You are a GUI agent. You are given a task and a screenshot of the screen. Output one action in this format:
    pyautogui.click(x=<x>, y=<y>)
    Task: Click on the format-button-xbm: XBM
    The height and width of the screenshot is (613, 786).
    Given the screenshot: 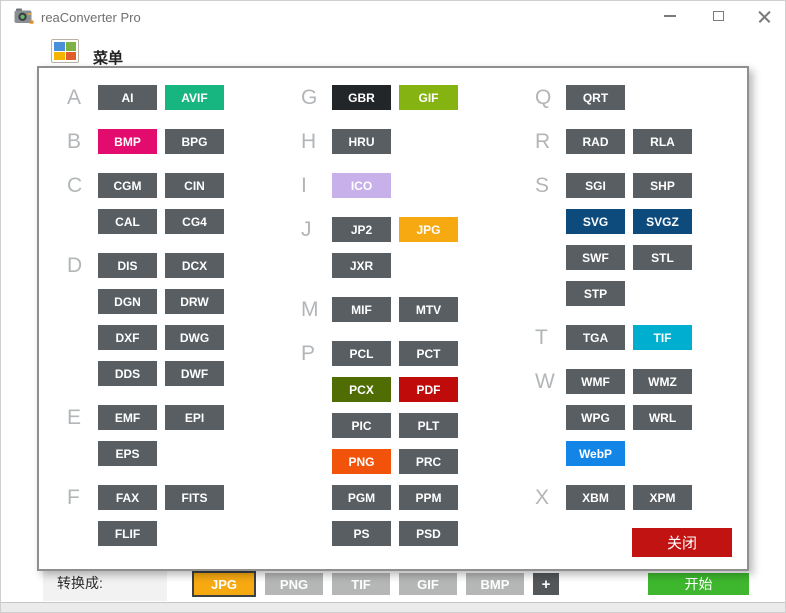 What is the action you would take?
    pyautogui.click(x=595, y=497)
    